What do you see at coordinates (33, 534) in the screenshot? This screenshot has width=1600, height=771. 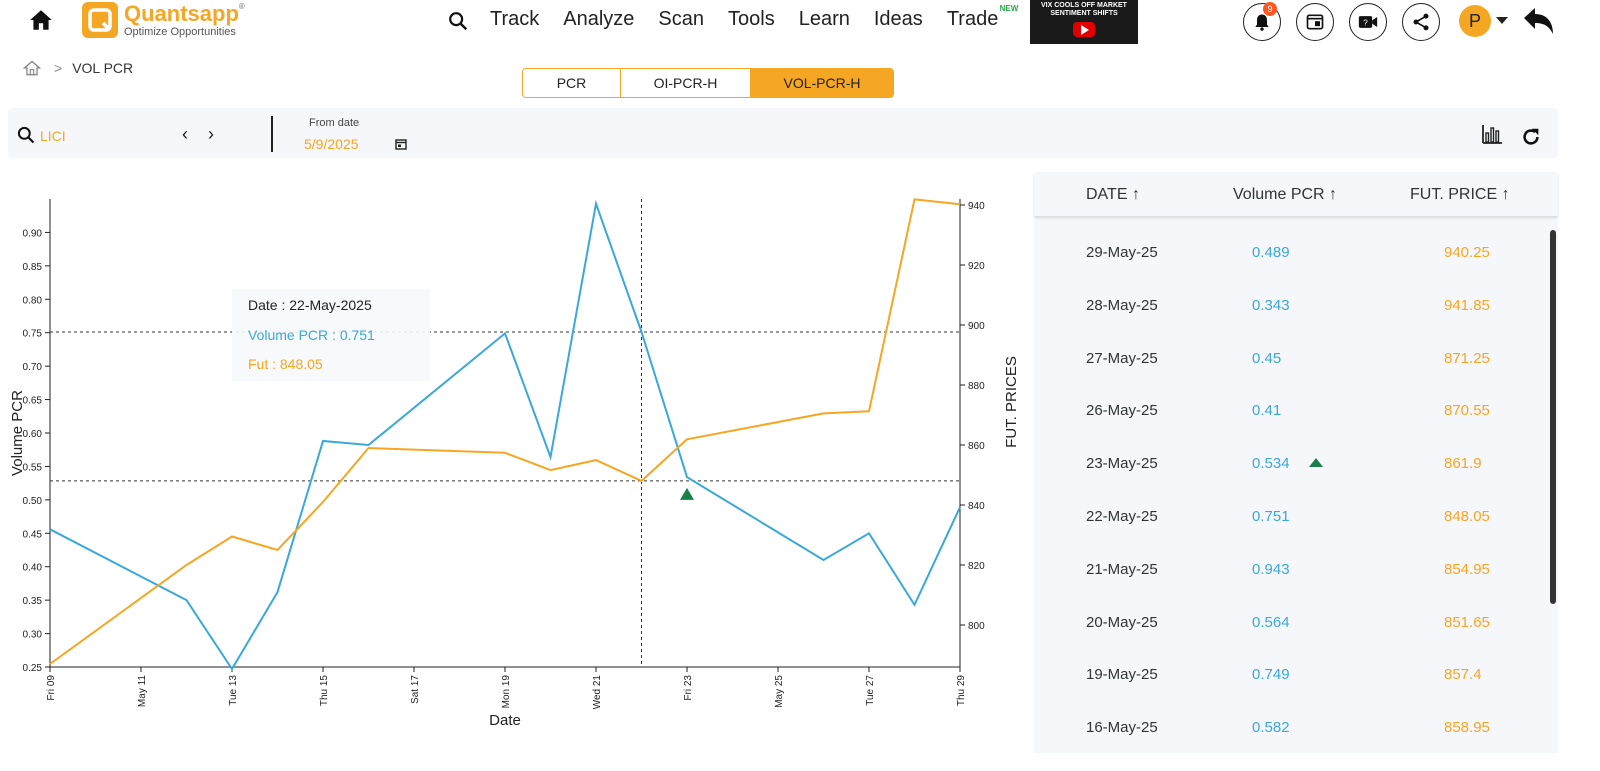 I see `left-tick-label: 0.45` at bounding box center [33, 534].